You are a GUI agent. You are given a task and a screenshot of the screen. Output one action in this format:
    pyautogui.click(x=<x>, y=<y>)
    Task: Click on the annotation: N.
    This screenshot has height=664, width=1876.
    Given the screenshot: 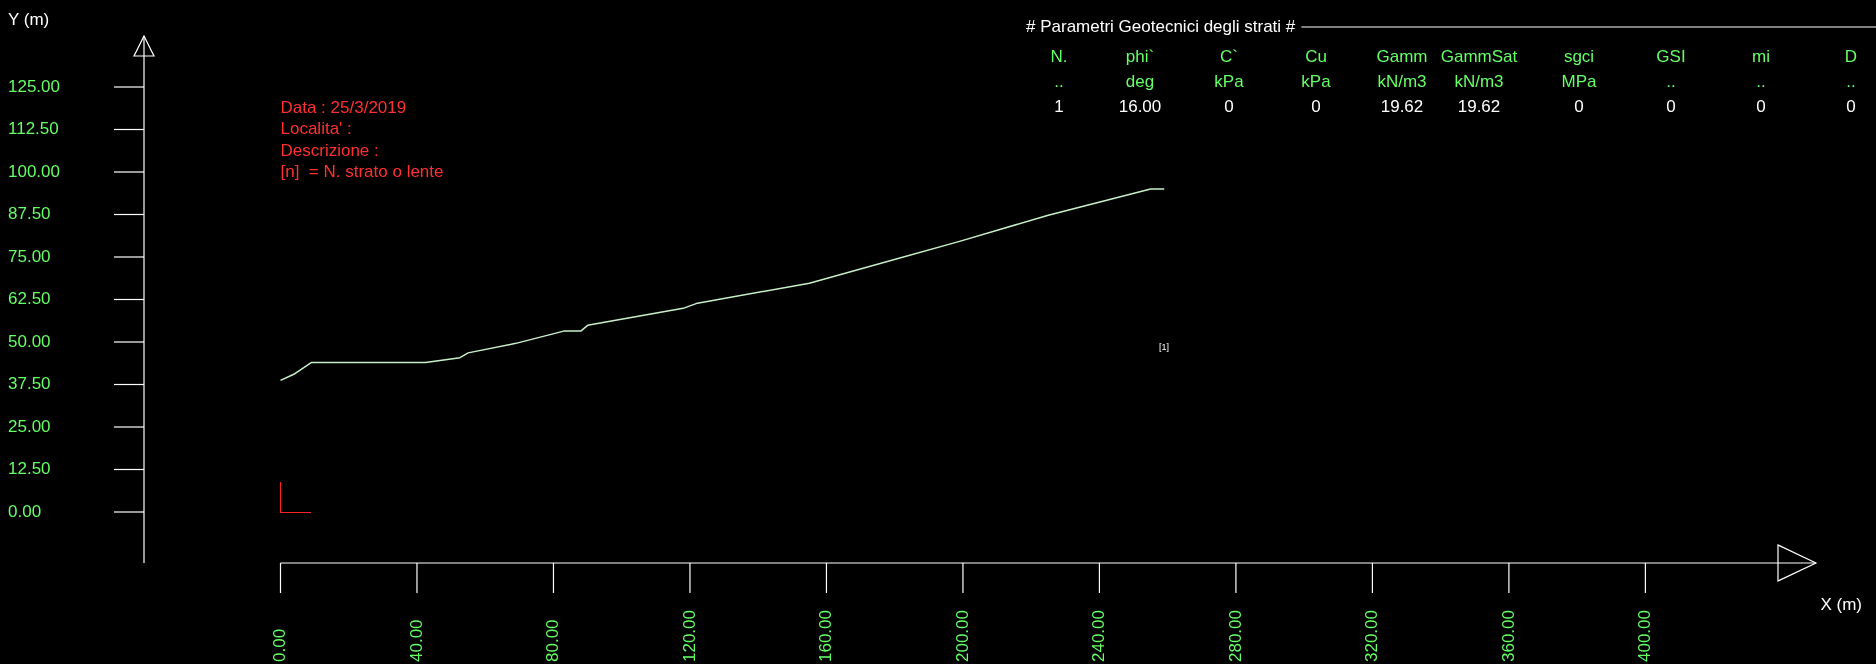 What is the action you would take?
    pyautogui.click(x=1059, y=56)
    